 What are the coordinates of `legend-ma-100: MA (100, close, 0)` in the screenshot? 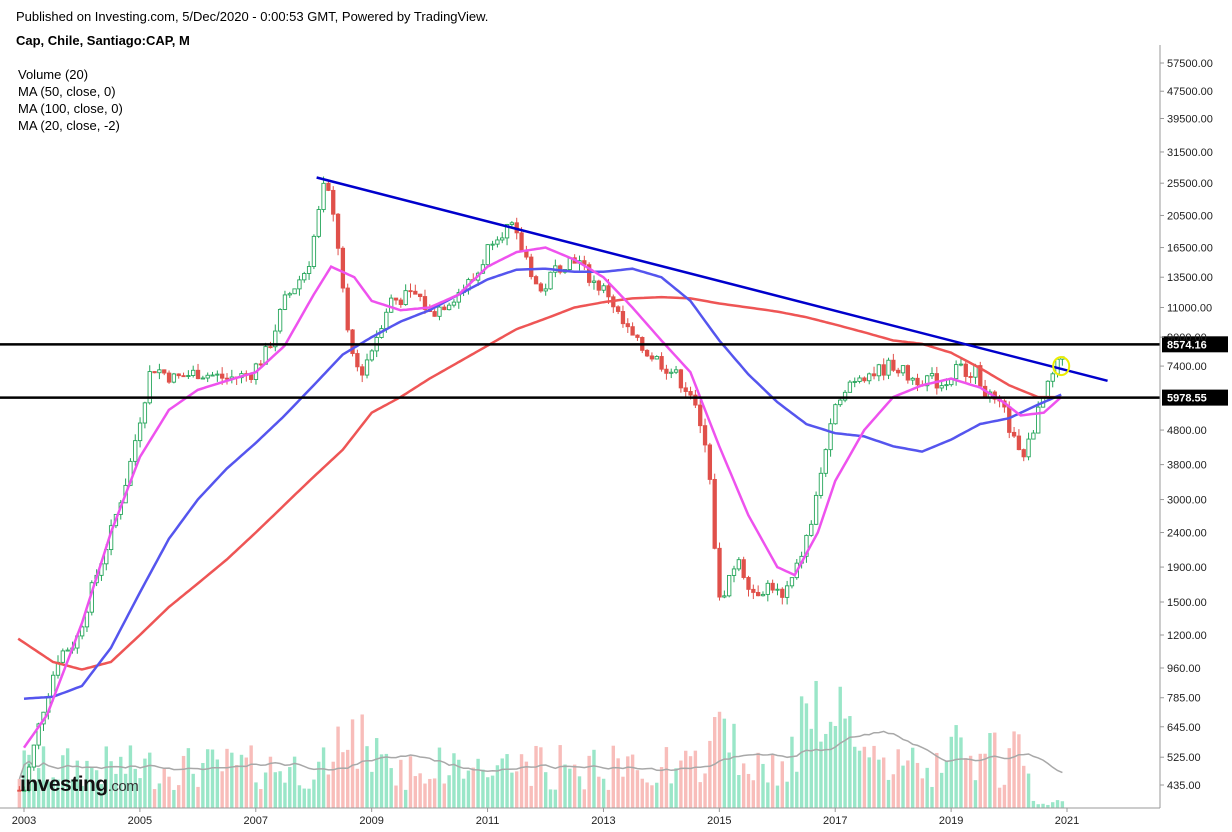 It's located at (70, 108).